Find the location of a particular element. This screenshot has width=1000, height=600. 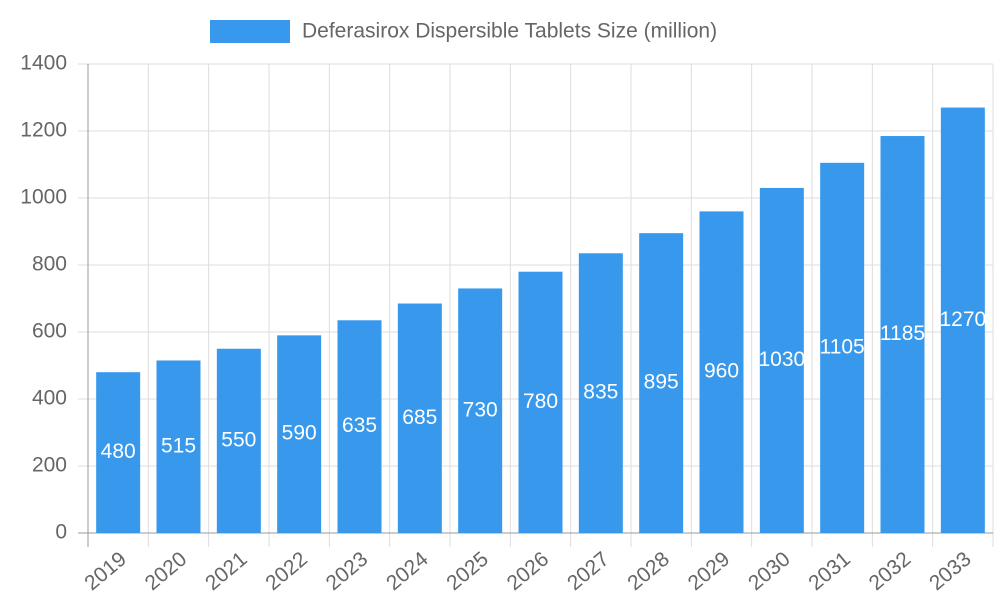

x-tick-label: 2033 is located at coordinates (950, 571).